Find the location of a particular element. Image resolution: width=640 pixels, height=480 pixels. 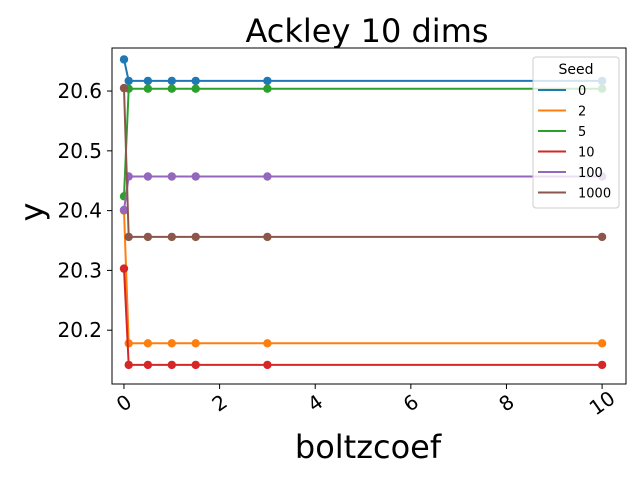

legend-label-0: 0 is located at coordinates (582, 91).